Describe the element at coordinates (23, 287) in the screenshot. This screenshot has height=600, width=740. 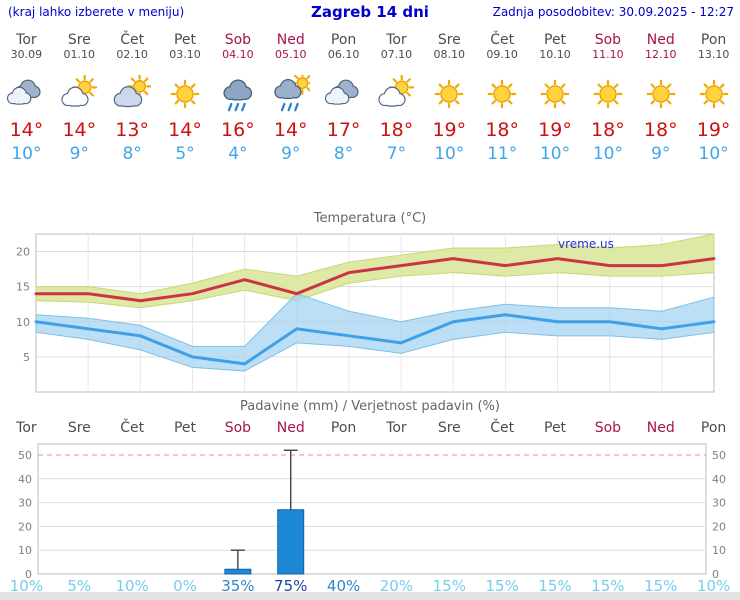
I see `svg-text: 15` at that location.